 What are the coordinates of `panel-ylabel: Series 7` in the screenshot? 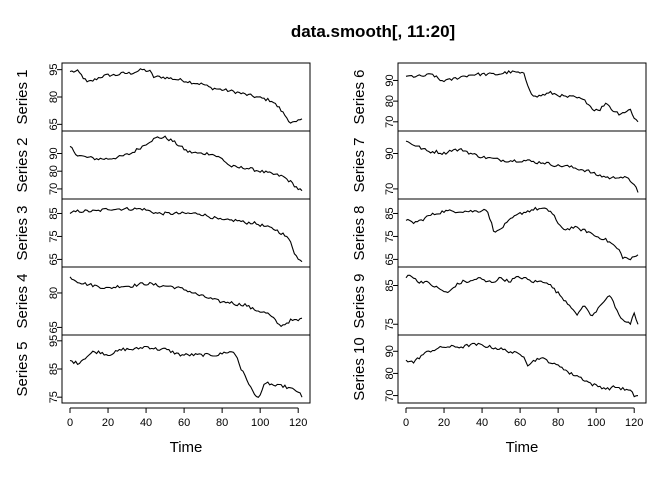 It's located at (359, 164).